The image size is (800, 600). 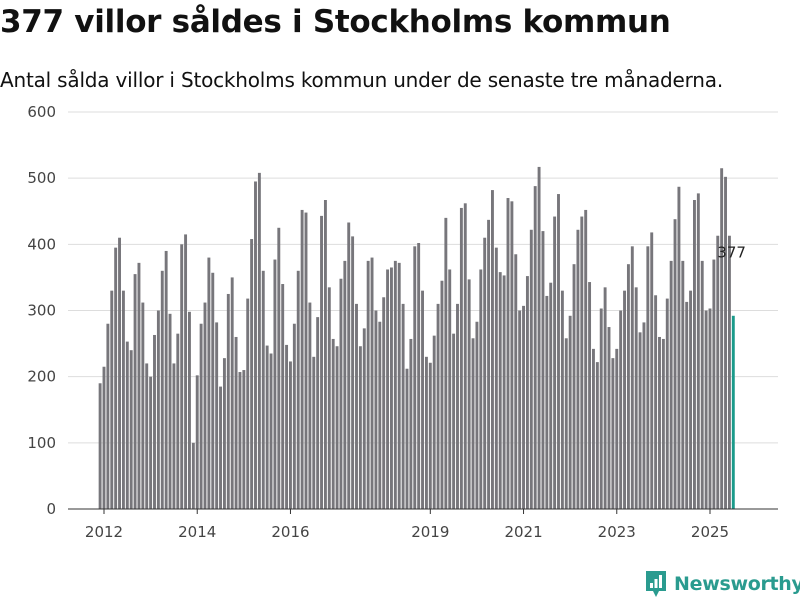 I want to click on y-tick-label: 400, so click(x=41, y=244).